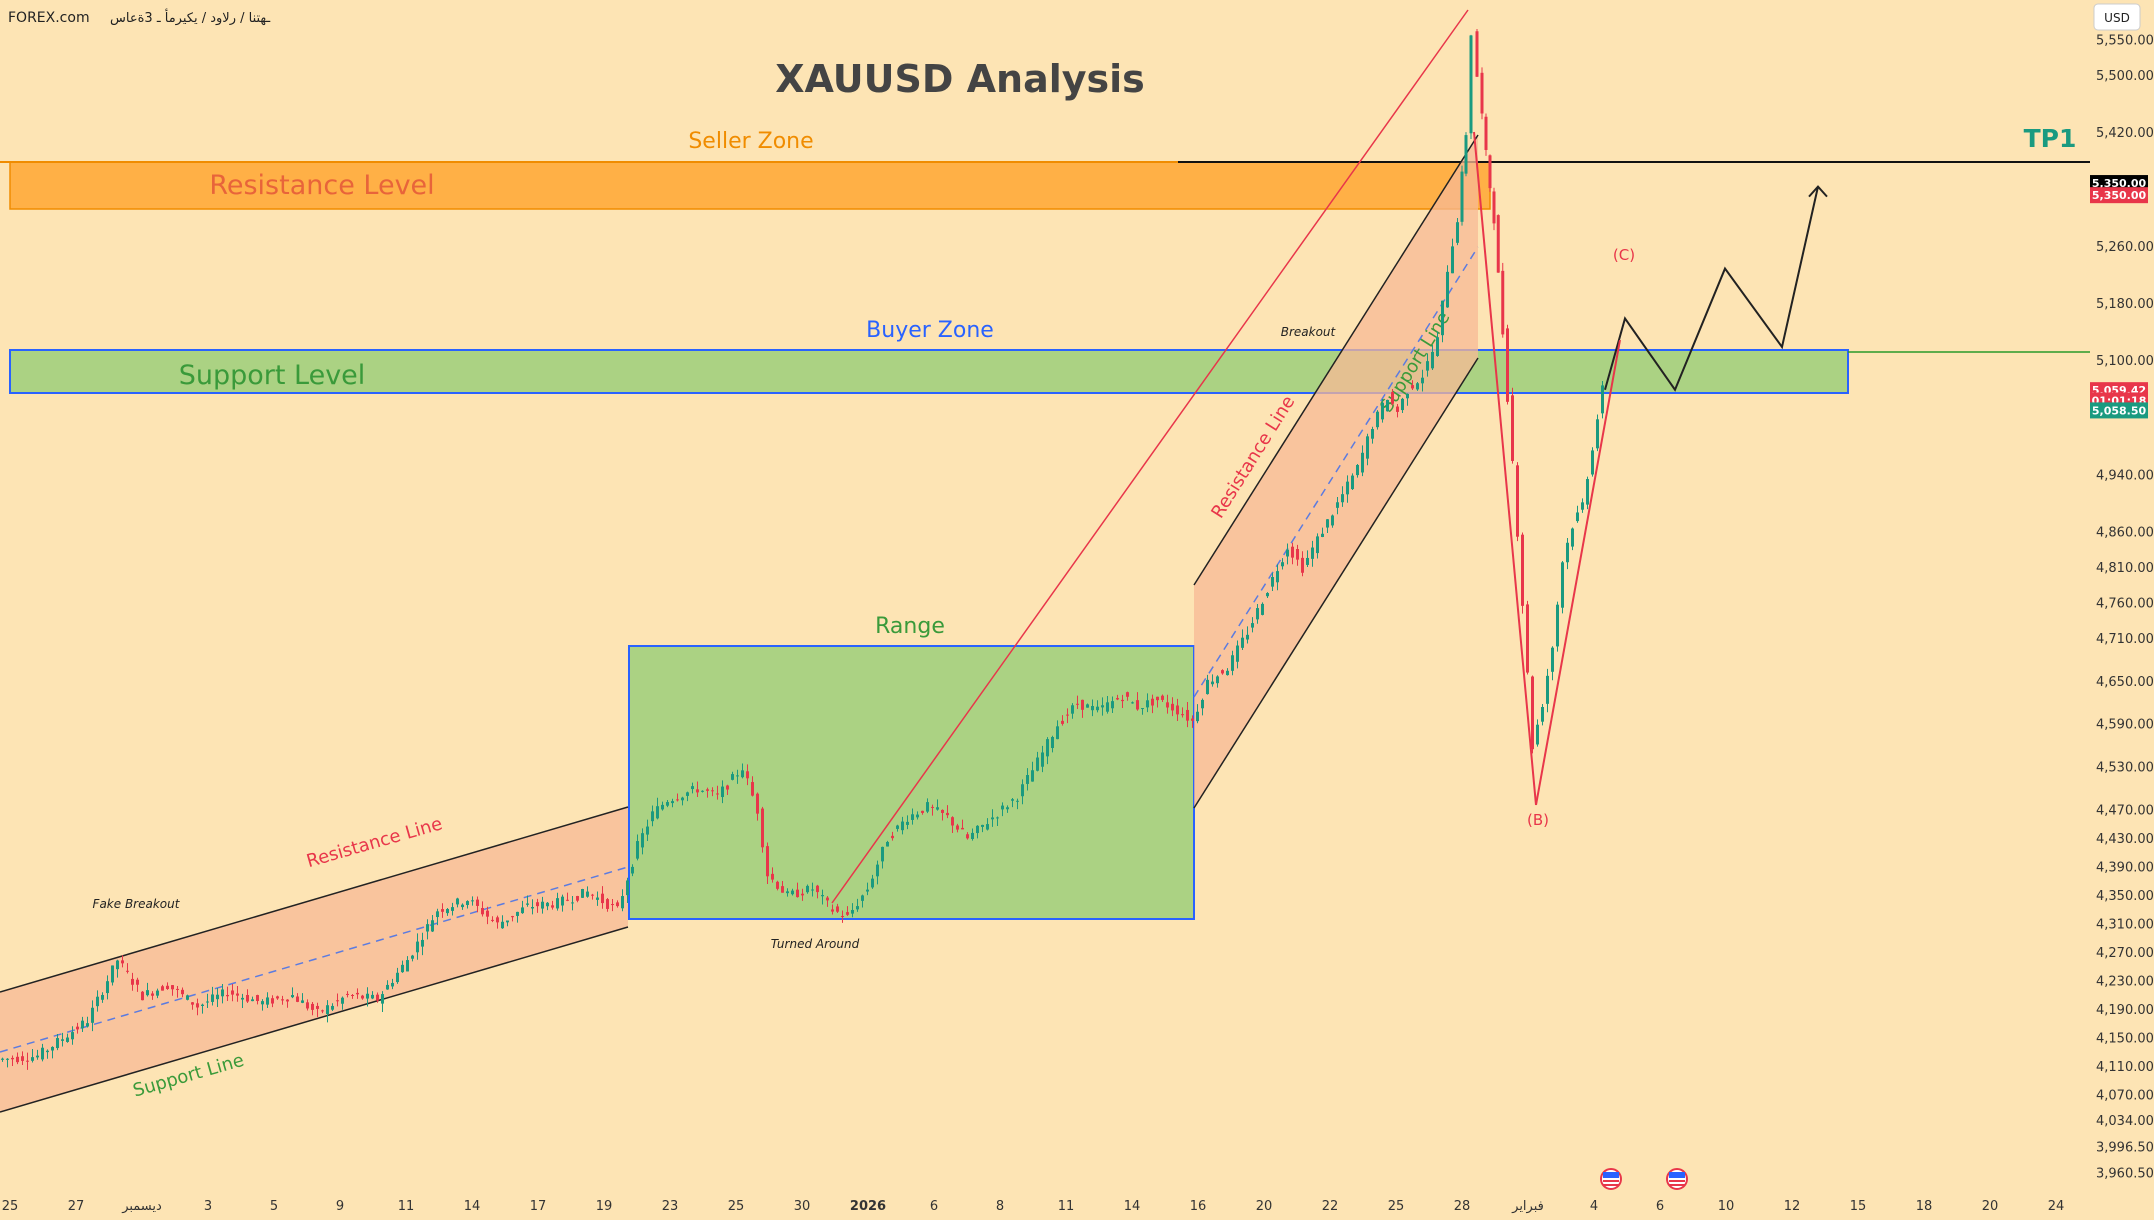  Describe the element at coordinates (1132, 1206) in the screenshot. I see `x-tick-label: 14` at that location.